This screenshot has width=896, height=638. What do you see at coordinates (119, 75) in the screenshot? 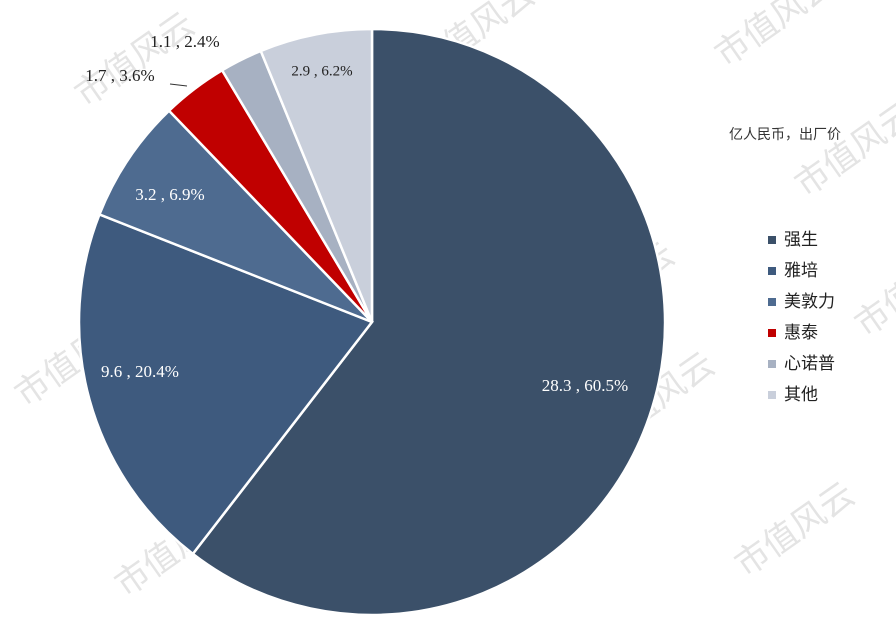
I see `data-label: 1.7 , 3.6%` at bounding box center [119, 75].